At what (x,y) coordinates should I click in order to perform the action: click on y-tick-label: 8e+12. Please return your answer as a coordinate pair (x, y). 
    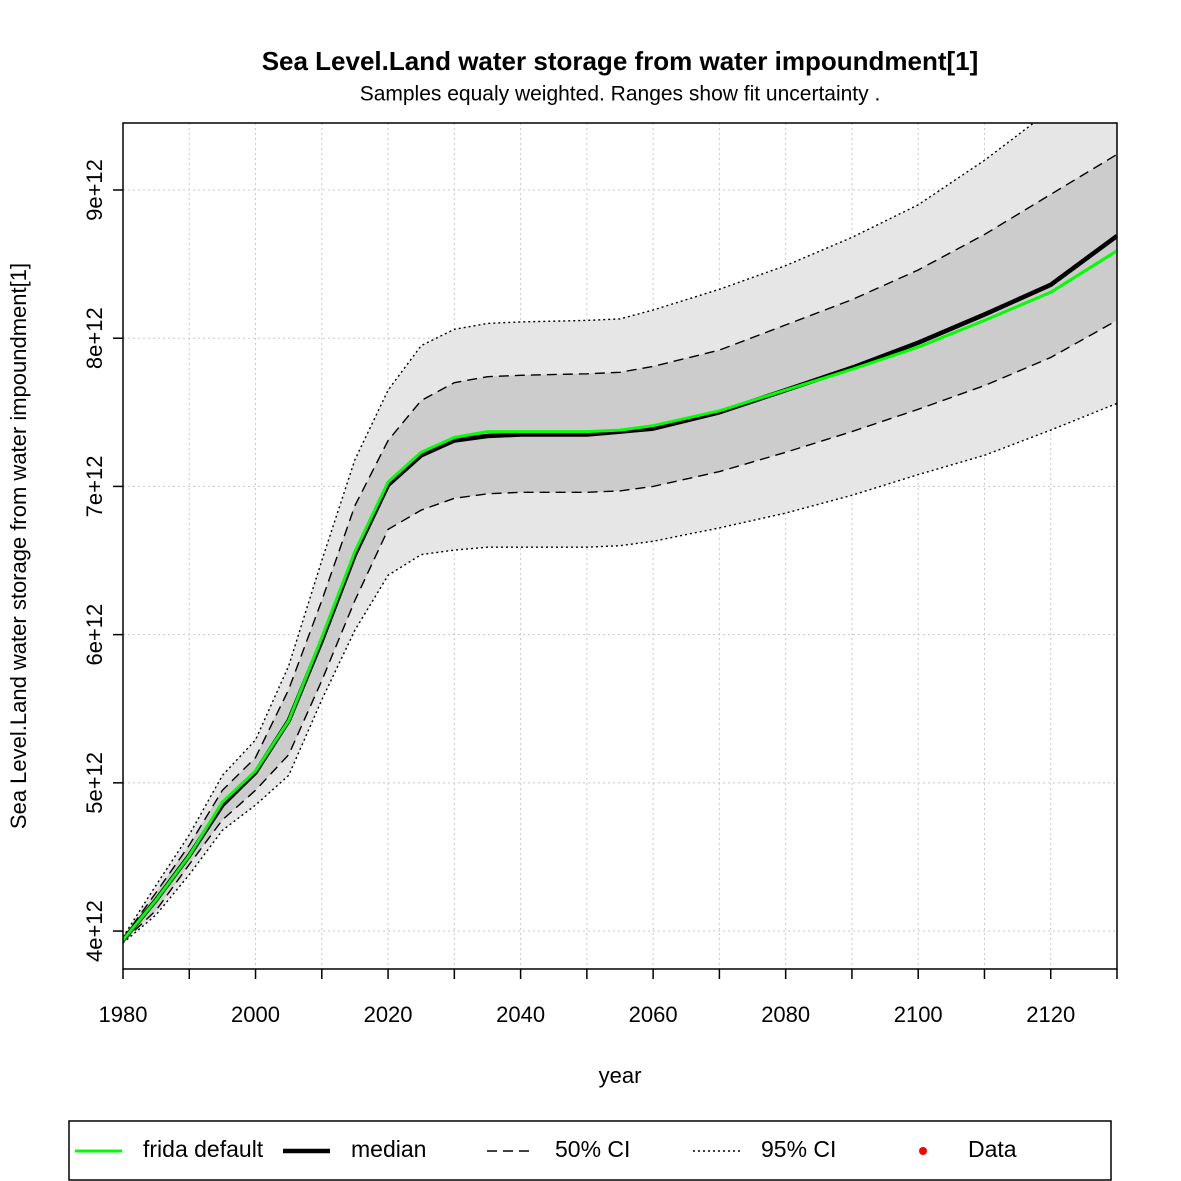
    Looking at the image, I should click on (94, 338).